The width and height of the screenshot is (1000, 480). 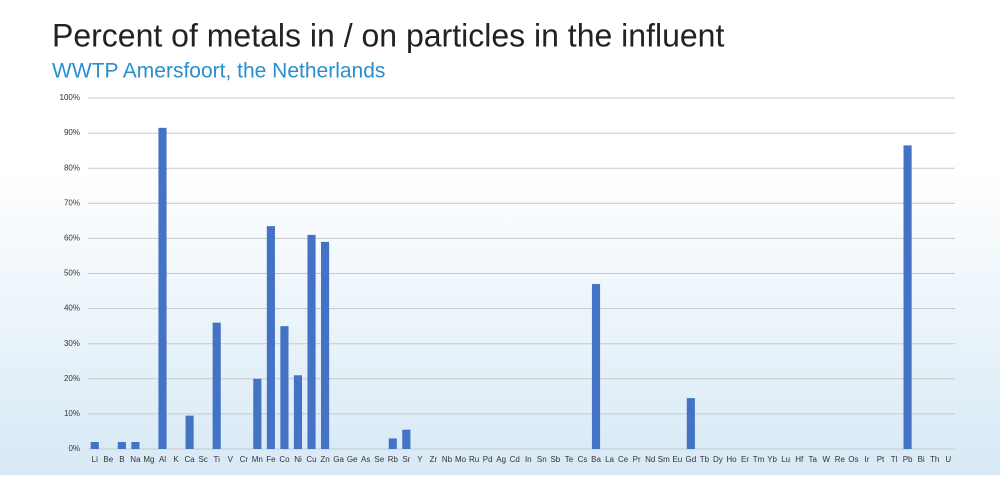 What do you see at coordinates (72, 308) in the screenshot?
I see `y-tick-label: 40%` at bounding box center [72, 308].